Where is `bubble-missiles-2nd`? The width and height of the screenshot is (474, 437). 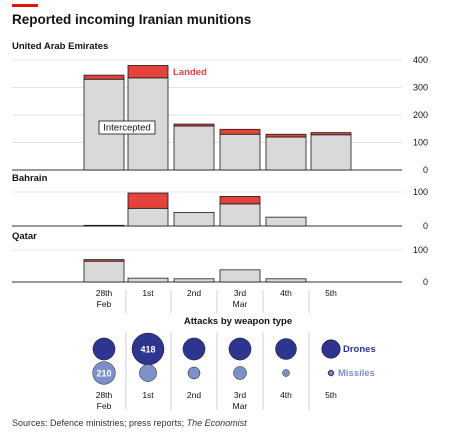
bubble-missiles-2nd is located at coordinates (194, 373).